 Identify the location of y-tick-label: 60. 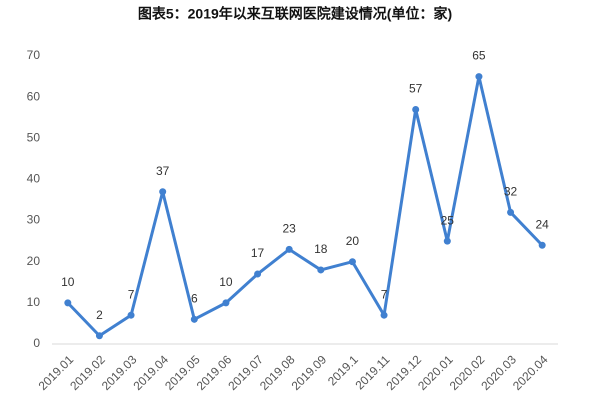
(34, 96).